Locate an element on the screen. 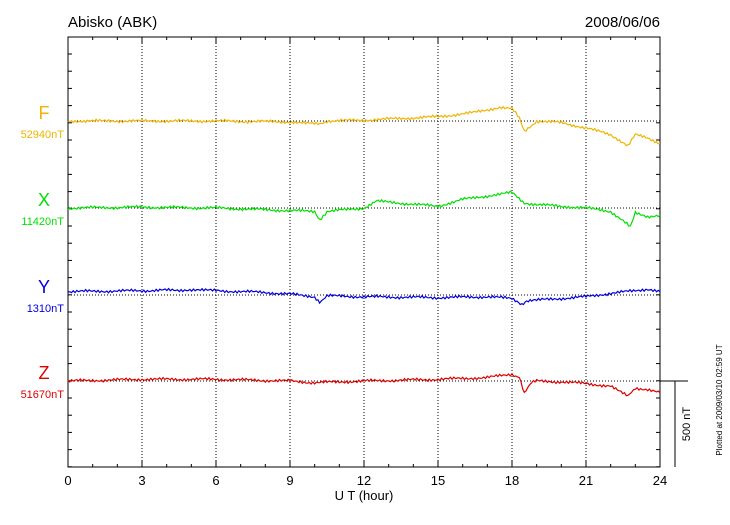 Image resolution: width=730 pixels, height=525 pixels. series-baseline-Z: 51670nT is located at coordinates (43, 395).